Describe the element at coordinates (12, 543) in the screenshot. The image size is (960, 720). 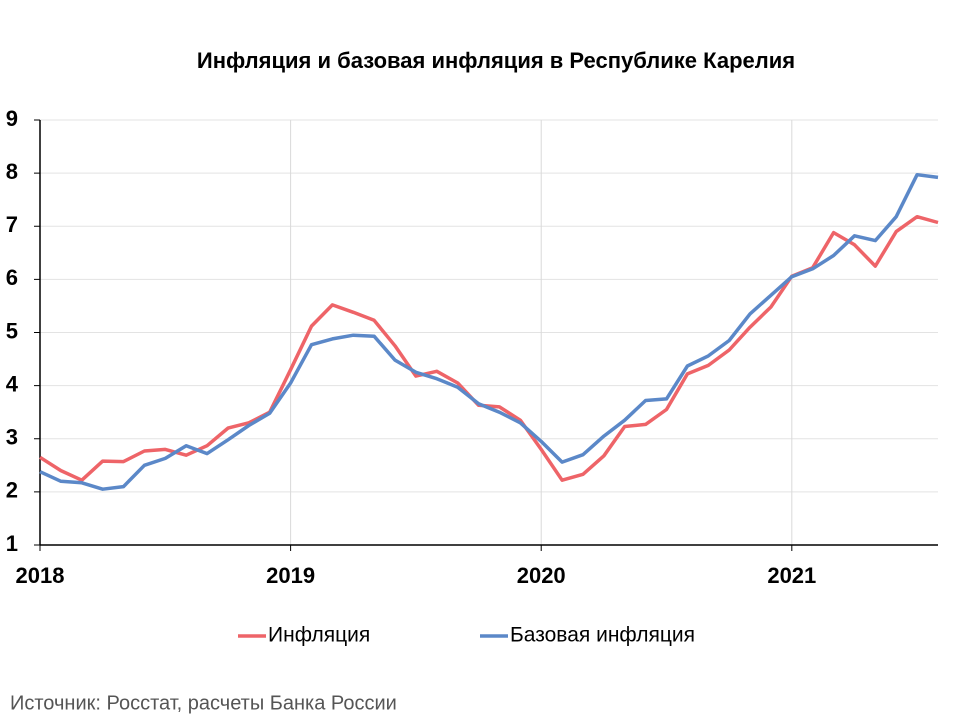
I see `y-tick-label: 1` at that location.